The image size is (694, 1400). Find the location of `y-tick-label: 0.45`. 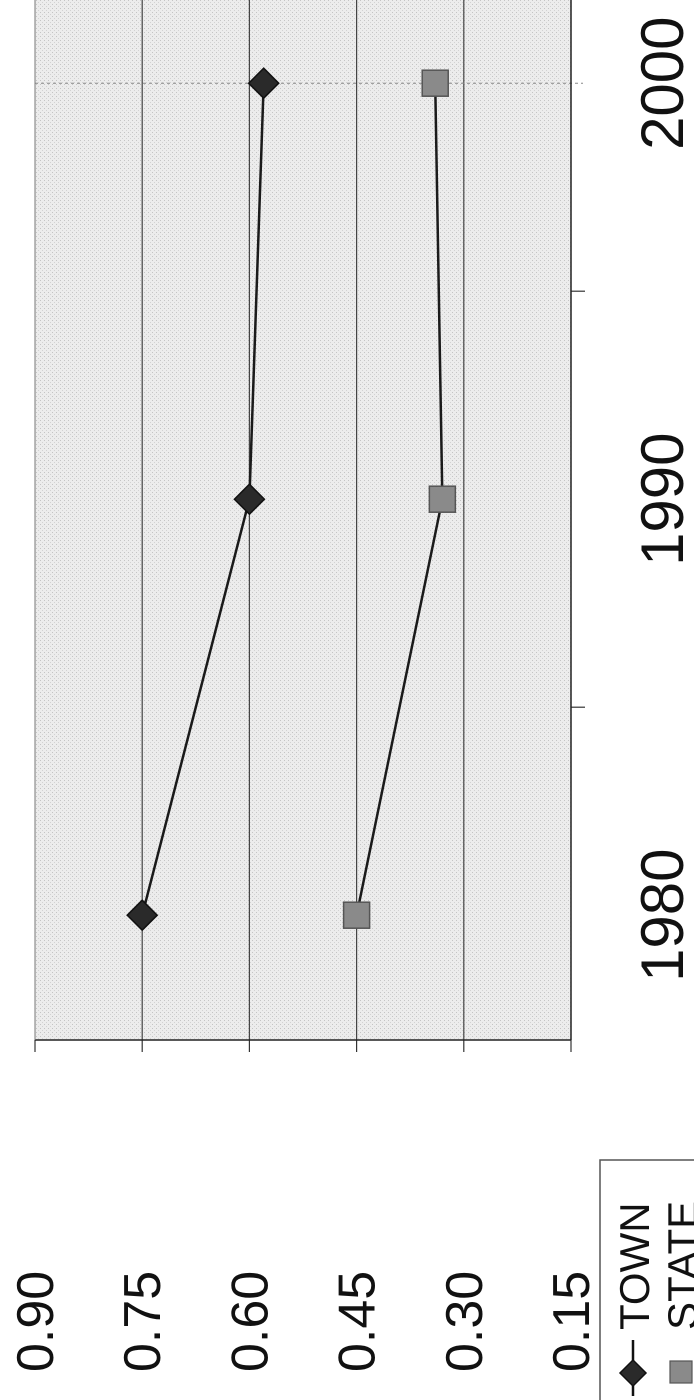

y-tick-label: 0.45 is located at coordinates (358, 1321).